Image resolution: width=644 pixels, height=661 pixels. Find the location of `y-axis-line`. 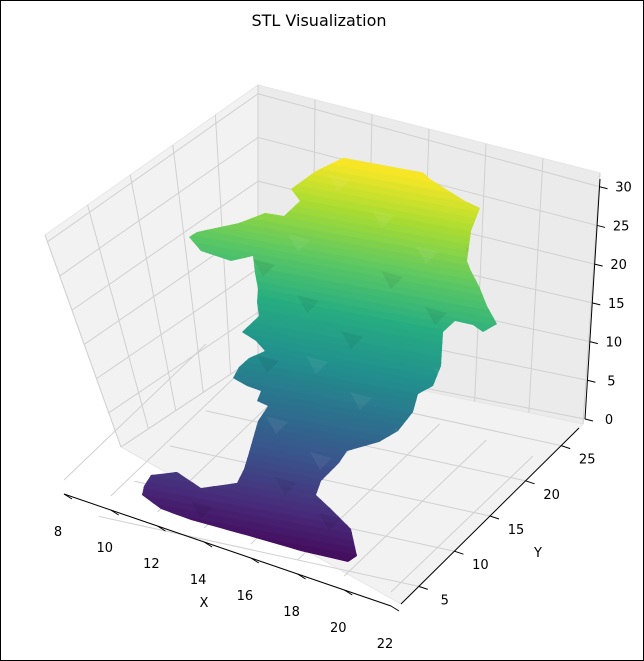

y-axis-line is located at coordinates (490, 516).